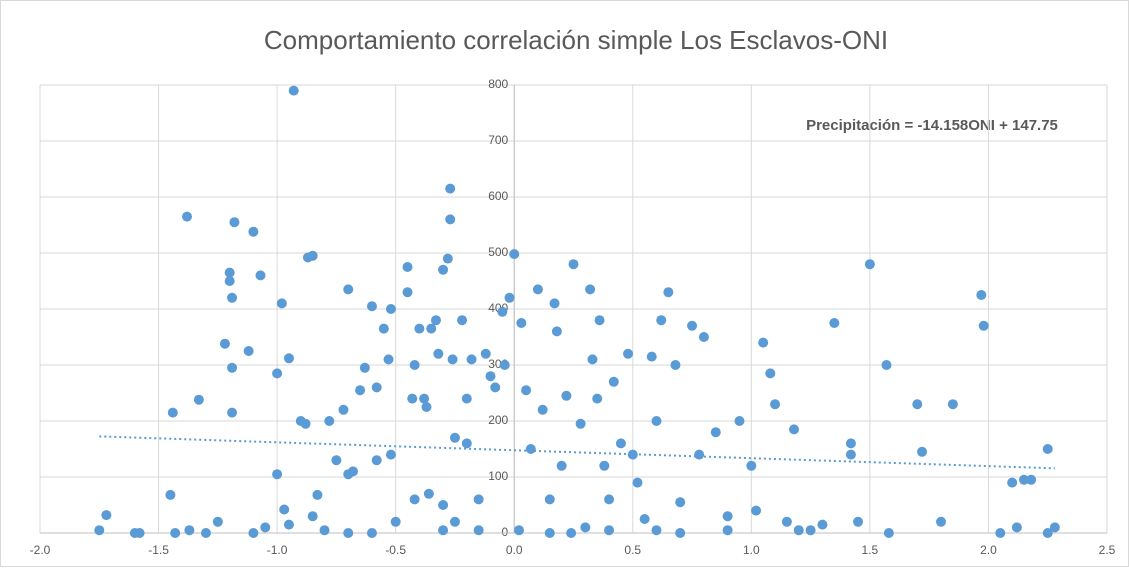  Describe the element at coordinates (498, 196) in the screenshot. I see `y-tick-label: 600` at that location.